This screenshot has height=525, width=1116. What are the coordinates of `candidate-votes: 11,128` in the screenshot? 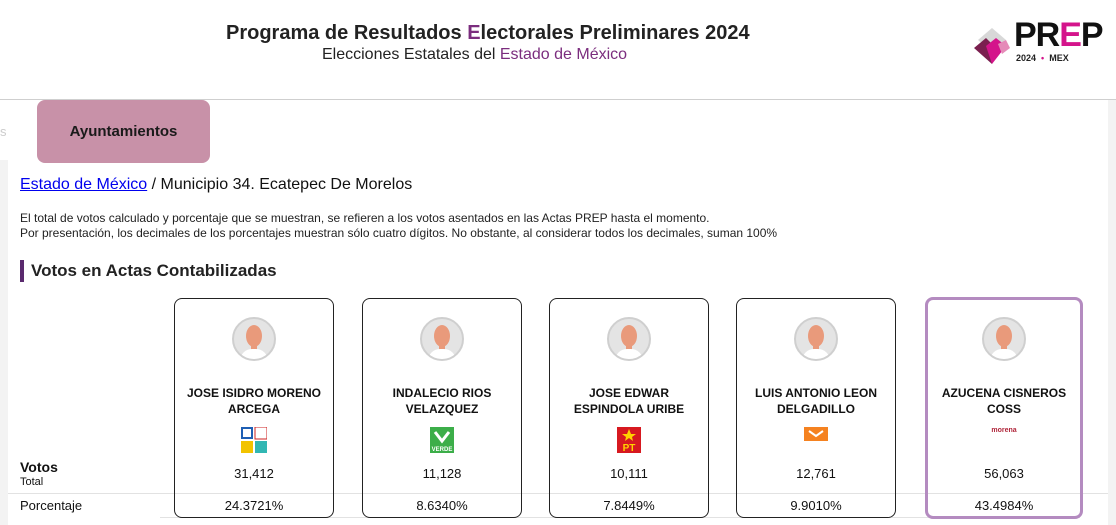 It's located at (442, 473).